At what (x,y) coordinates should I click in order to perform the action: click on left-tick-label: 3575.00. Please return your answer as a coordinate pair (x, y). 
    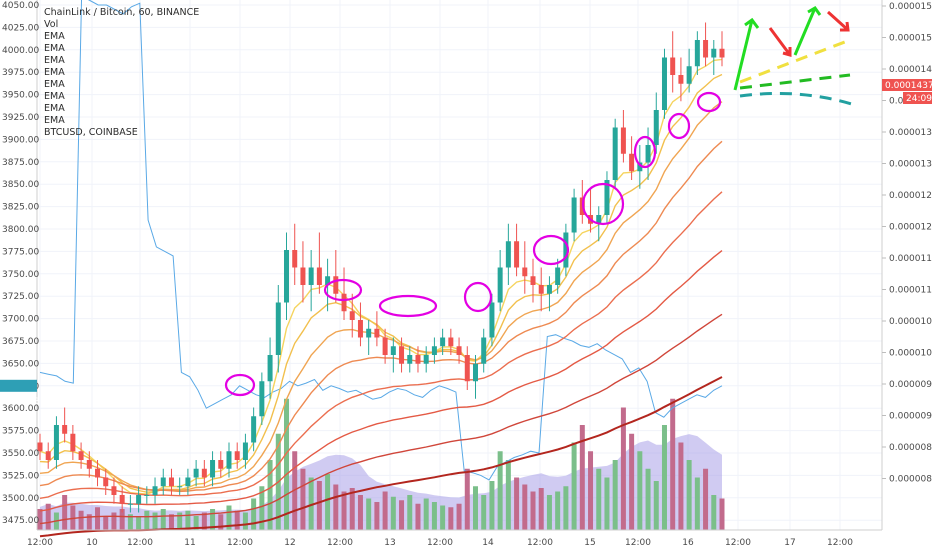
    Looking at the image, I should click on (20, 432).